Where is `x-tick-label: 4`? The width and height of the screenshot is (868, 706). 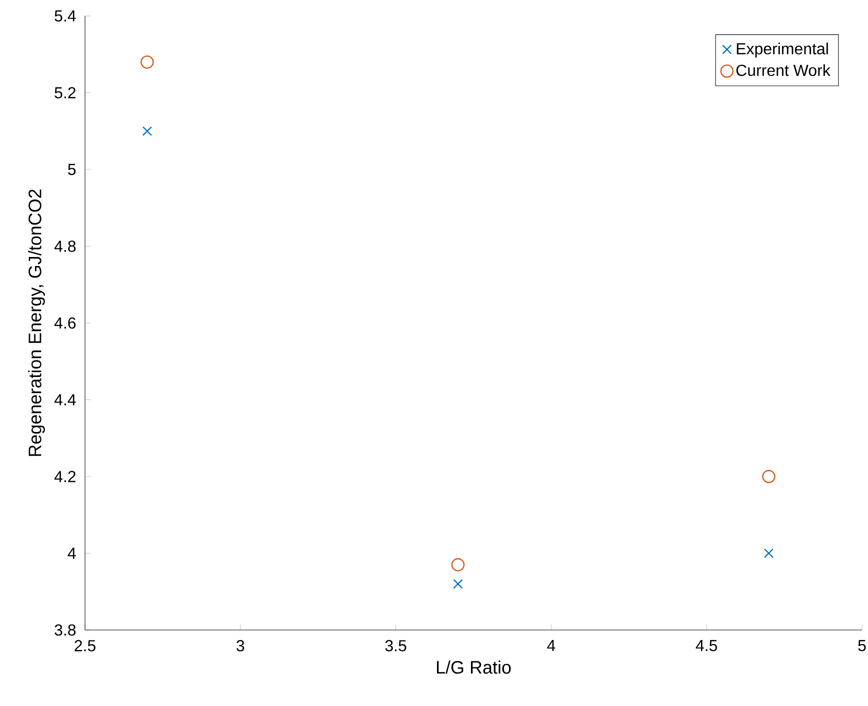 x-tick-label: 4 is located at coordinates (551, 646).